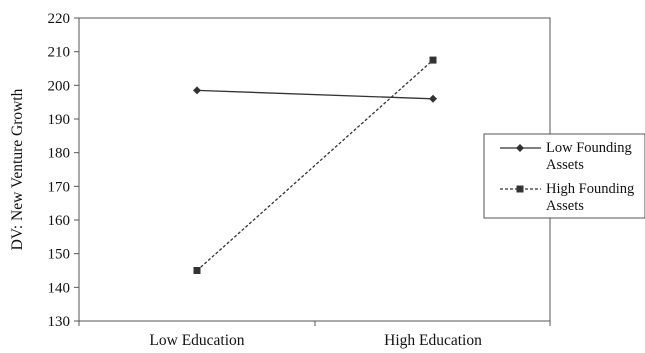  Describe the element at coordinates (17, 169) in the screenshot. I see `y-axis-title: DV: New Venture Growth` at that location.